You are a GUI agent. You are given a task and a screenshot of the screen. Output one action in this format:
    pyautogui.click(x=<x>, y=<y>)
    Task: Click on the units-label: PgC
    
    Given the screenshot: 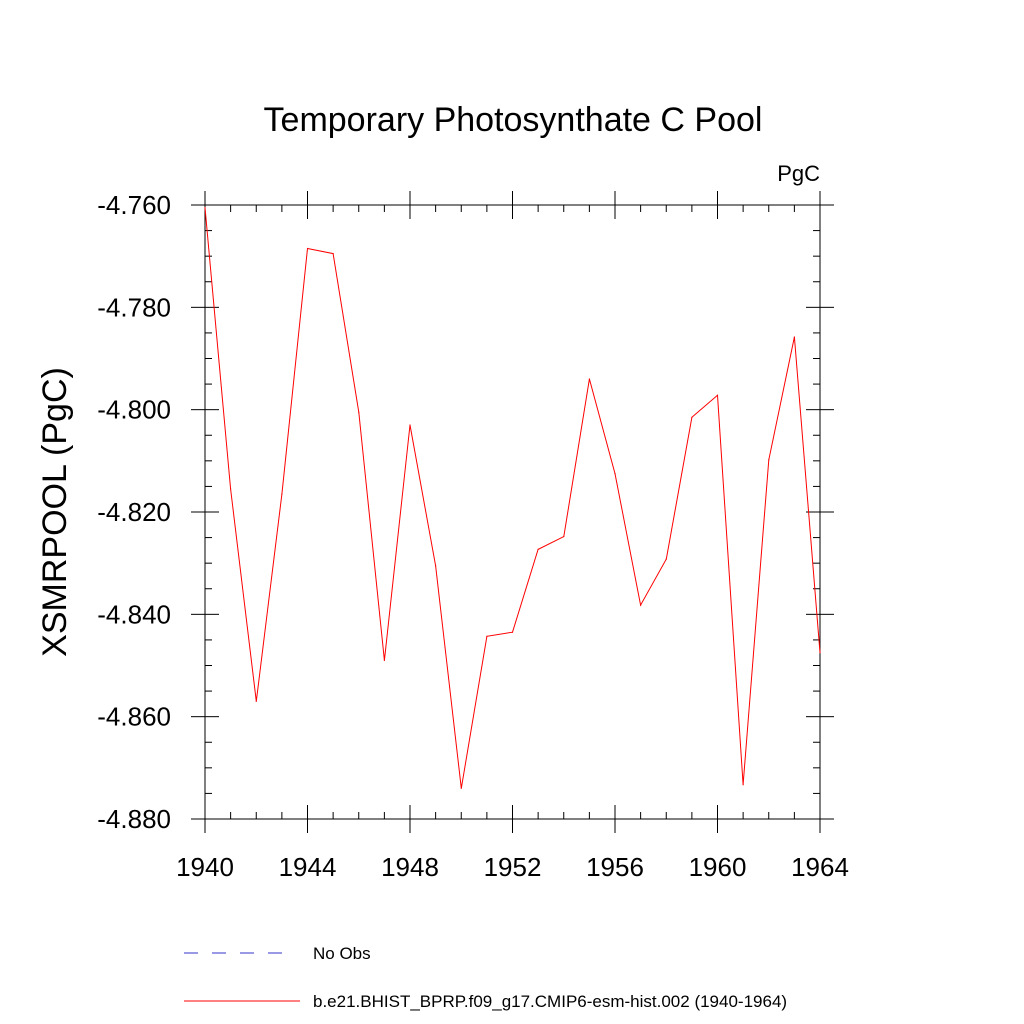 What is the action you would take?
    pyautogui.click(x=798, y=173)
    